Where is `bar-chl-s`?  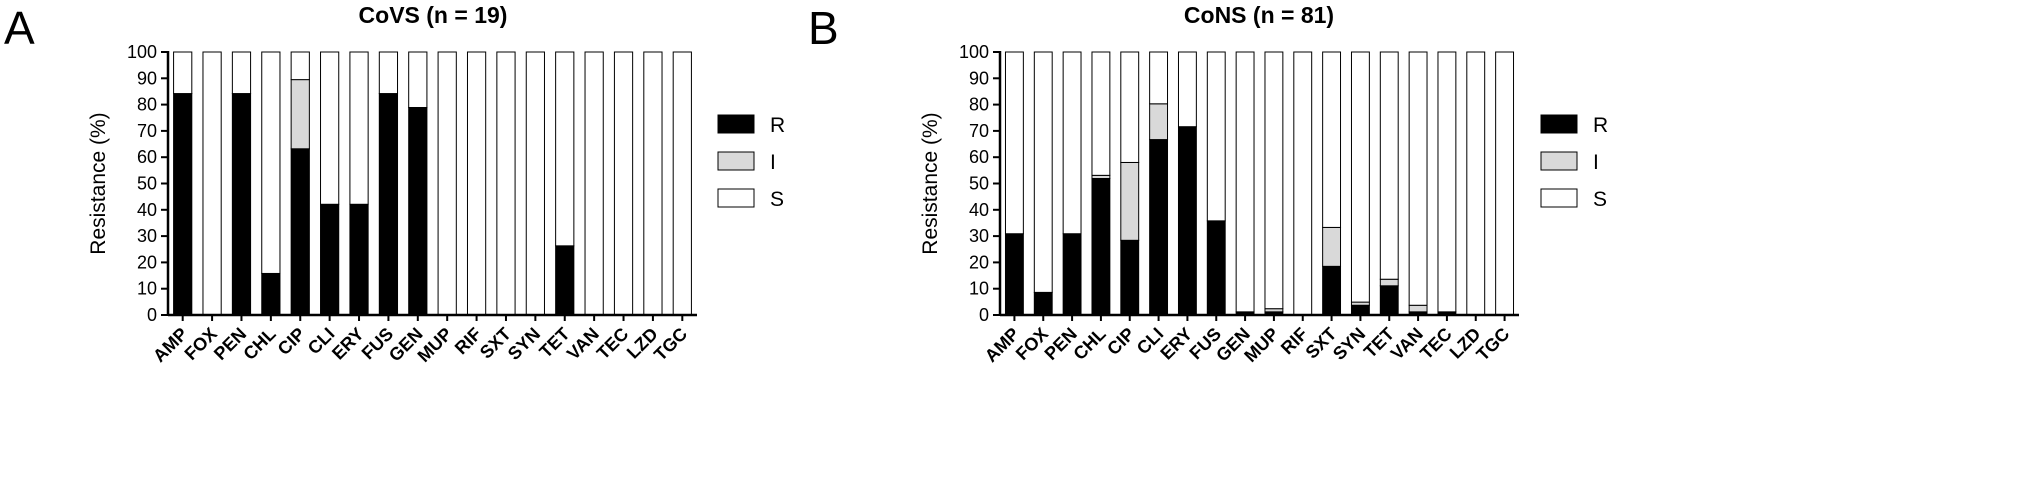 bar-chl-s is located at coordinates (271, 162).